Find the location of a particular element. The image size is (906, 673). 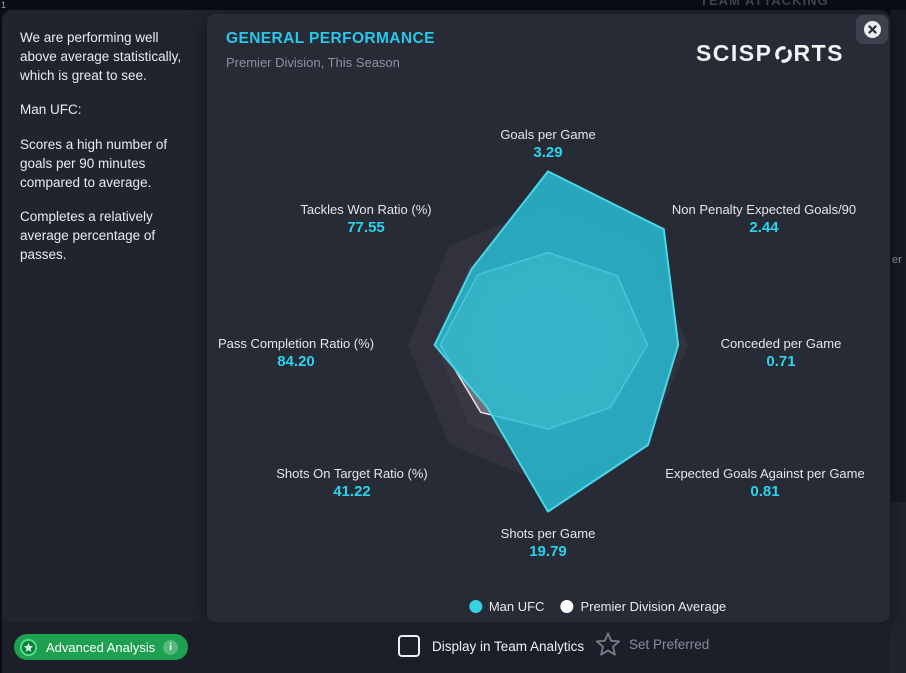

radar-grid-ring is located at coordinates (548, 345).